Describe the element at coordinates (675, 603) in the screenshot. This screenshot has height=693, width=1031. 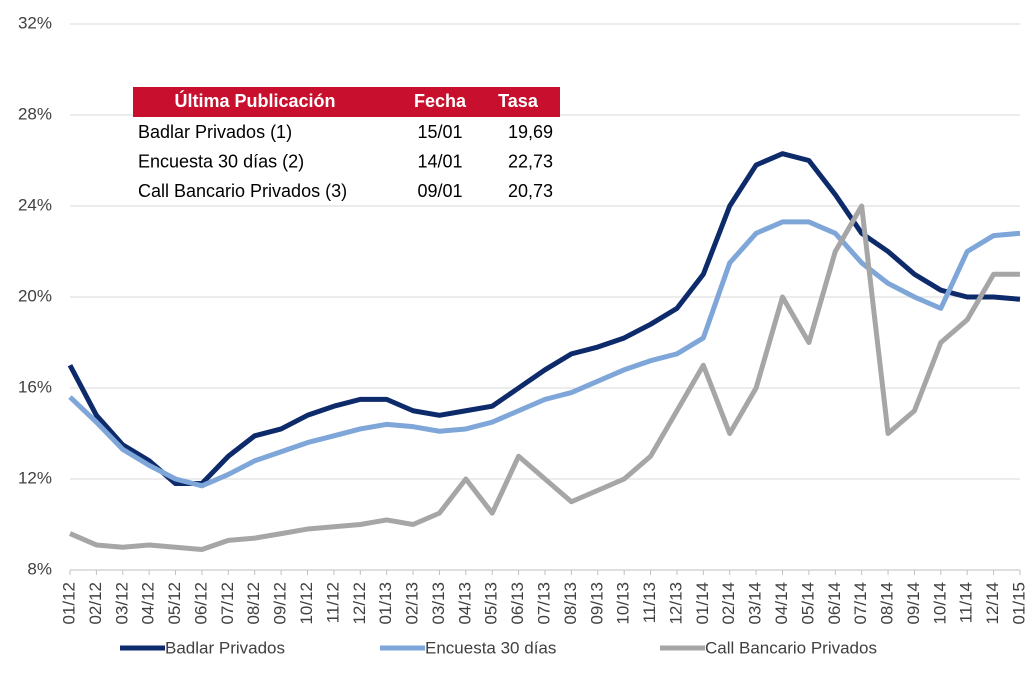
I see `x-tick-label: 12/13` at that location.